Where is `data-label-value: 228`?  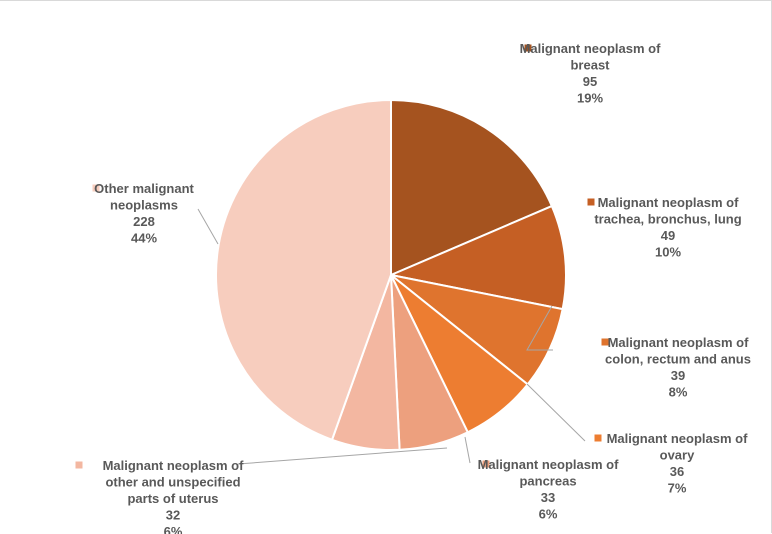 data-label-value: 228 is located at coordinates (144, 221).